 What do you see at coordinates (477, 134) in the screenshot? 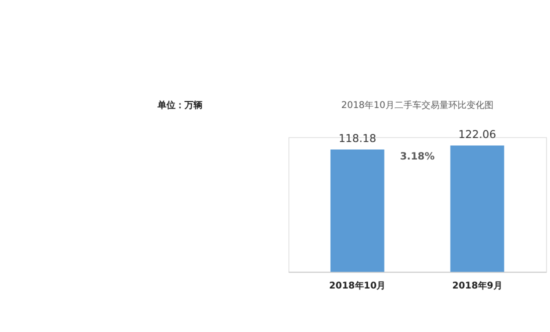
I see `data-label: 122.06` at bounding box center [477, 134].